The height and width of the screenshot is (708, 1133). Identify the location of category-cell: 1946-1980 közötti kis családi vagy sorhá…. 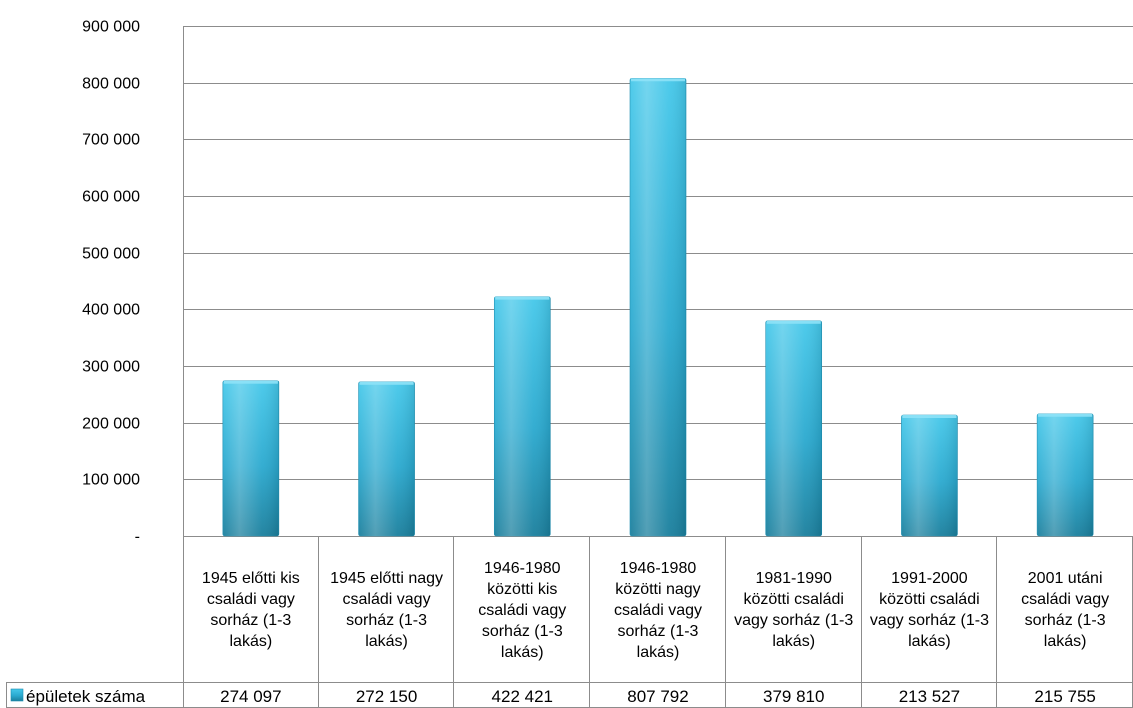
(522, 610).